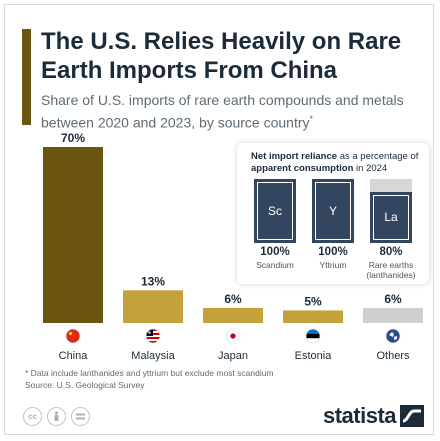  I want to click on malaysia-flag-icon, so click(153, 336).